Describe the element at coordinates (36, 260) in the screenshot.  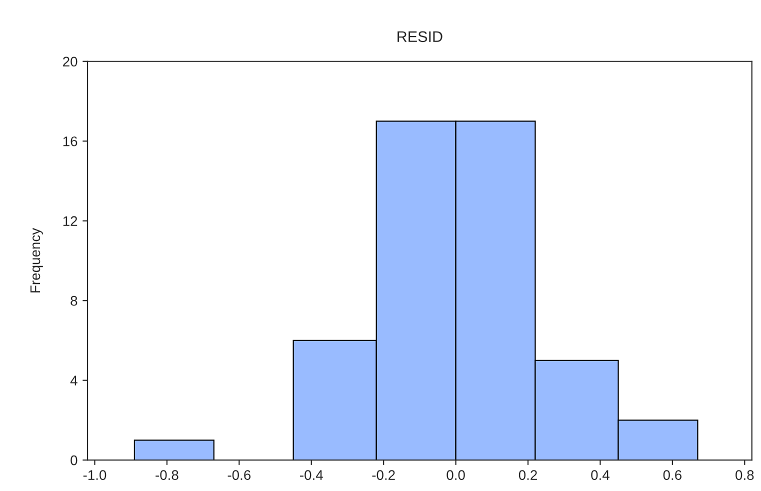
I see `y-axis-title: Frequency` at that location.